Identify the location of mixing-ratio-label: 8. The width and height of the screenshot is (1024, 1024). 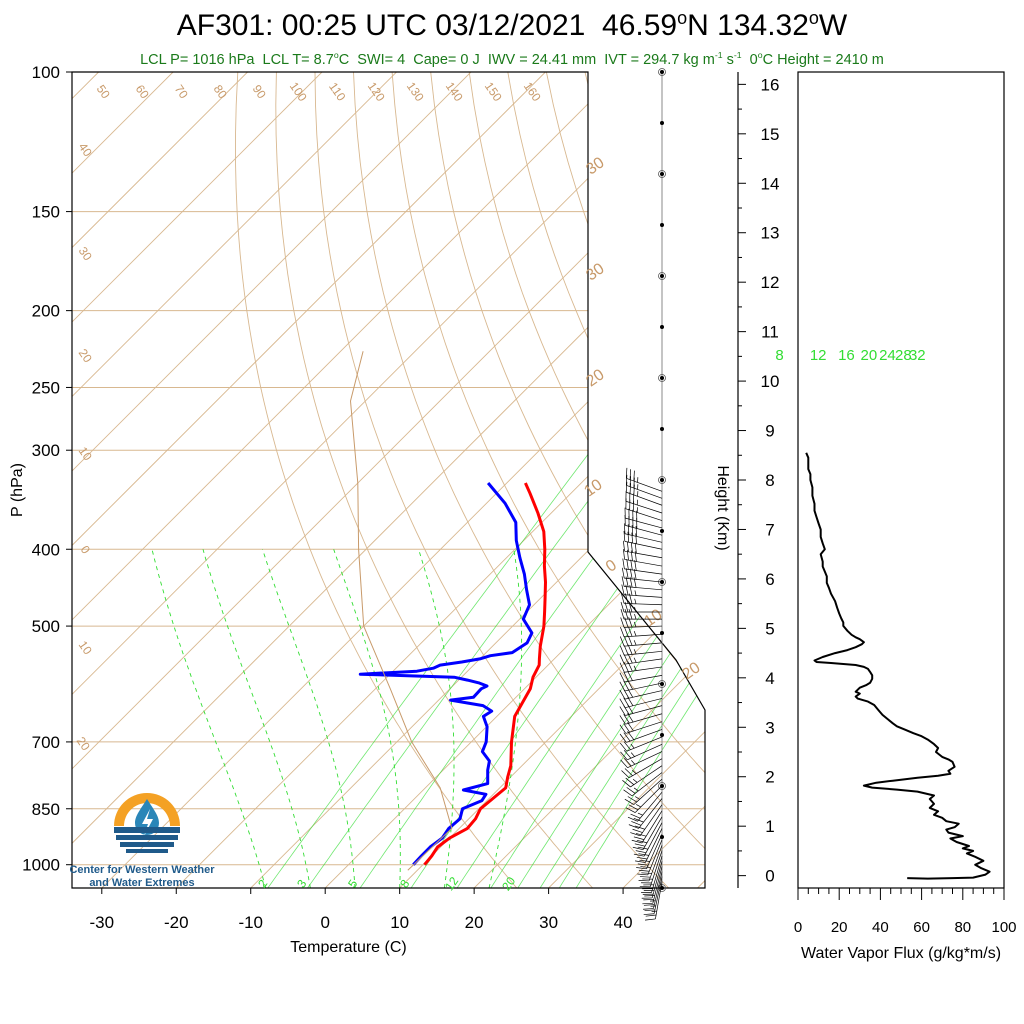
(779, 355).